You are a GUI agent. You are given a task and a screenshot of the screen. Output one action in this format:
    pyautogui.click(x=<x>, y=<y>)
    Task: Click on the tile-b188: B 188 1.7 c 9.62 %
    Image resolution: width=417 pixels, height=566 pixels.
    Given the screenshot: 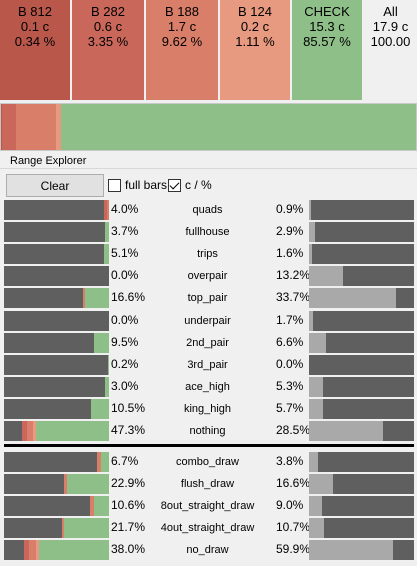 What is the action you would take?
    pyautogui.click(x=182, y=50)
    